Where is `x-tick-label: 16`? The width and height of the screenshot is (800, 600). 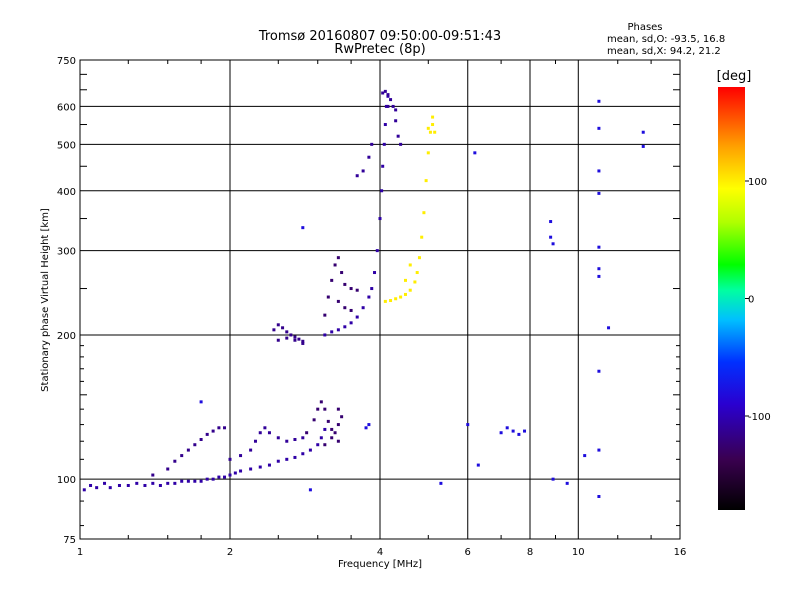 x-tick-label: 16 is located at coordinates (680, 552).